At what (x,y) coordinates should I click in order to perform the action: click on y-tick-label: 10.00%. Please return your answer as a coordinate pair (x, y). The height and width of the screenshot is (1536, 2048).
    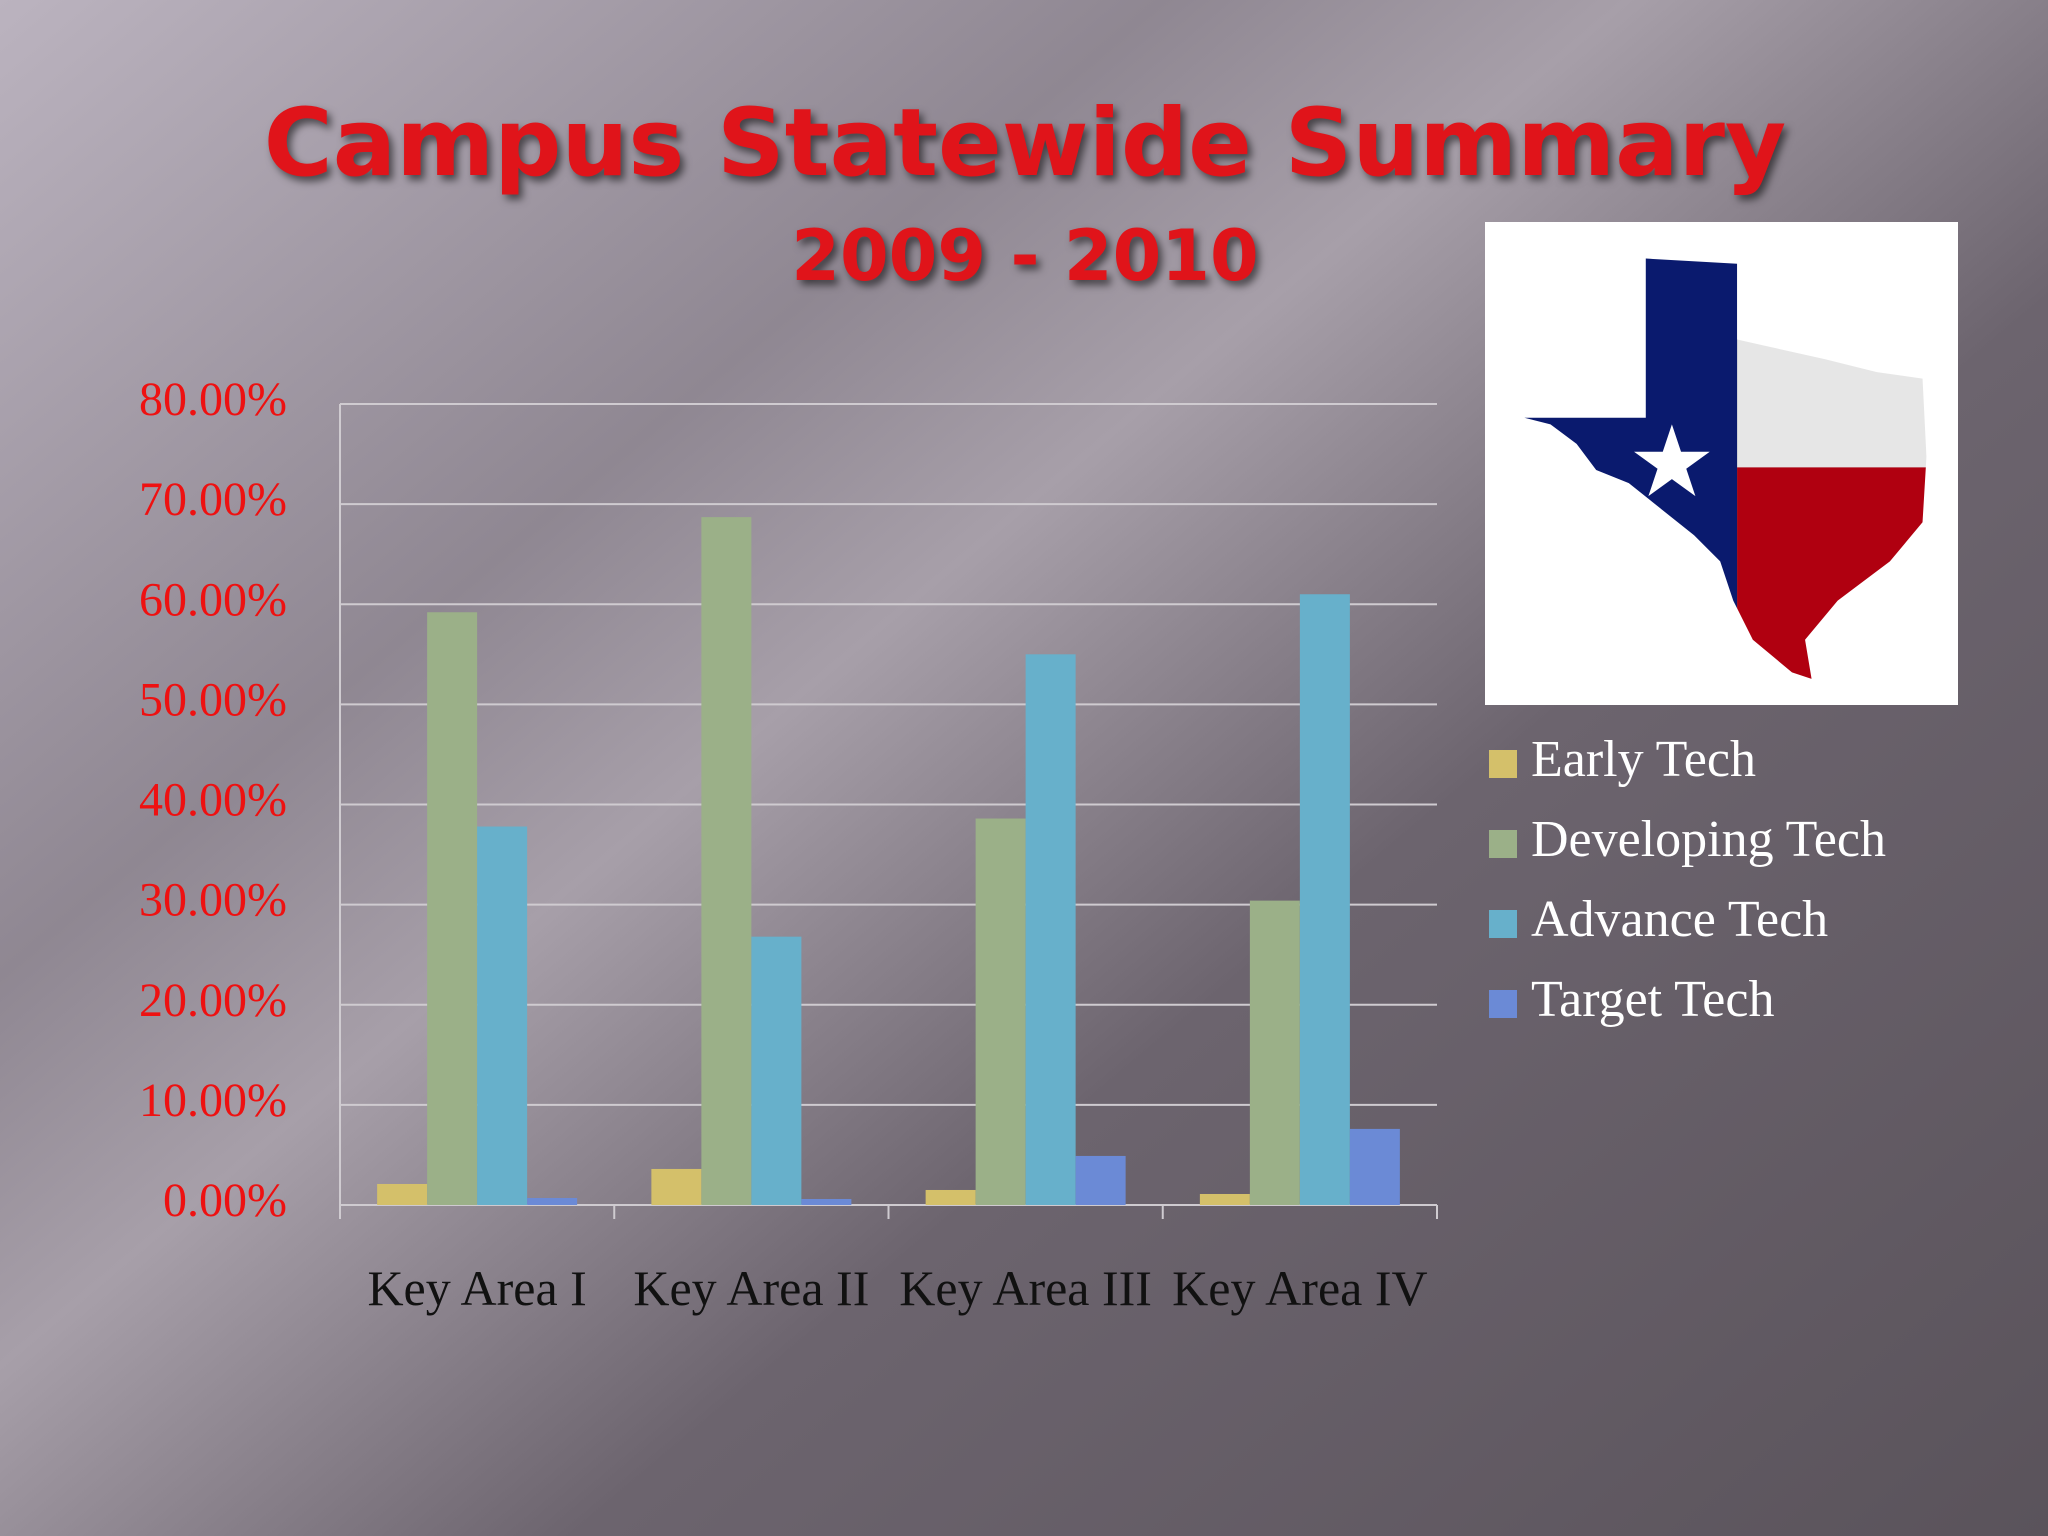
    Looking at the image, I should click on (213, 1100).